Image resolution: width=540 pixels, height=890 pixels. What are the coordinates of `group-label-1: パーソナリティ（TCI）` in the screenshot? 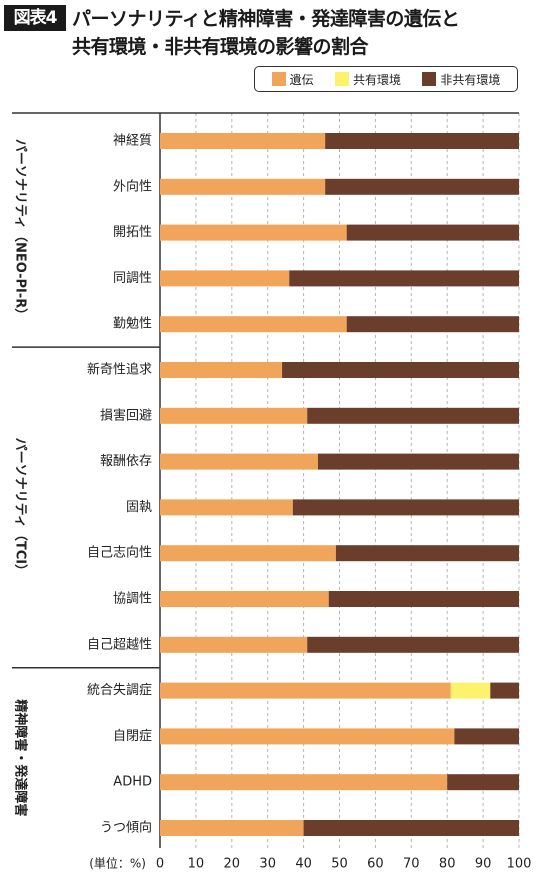 It's located at (21, 507).